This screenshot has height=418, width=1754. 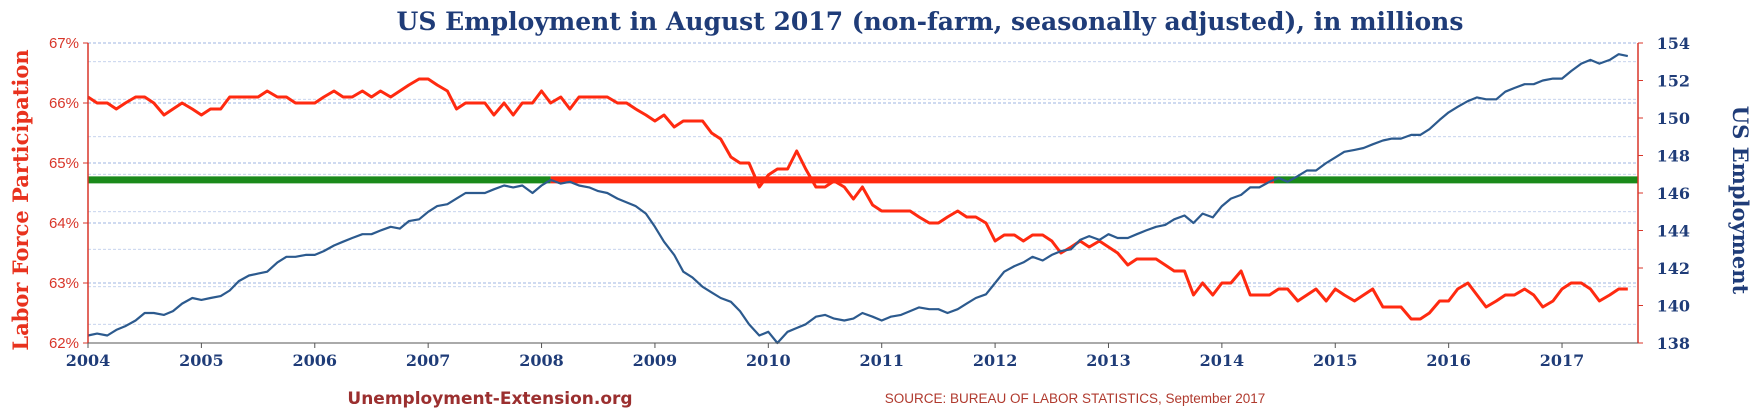 What do you see at coordinates (1673, 43) in the screenshot?
I see `right-tick-label: 154` at bounding box center [1673, 43].